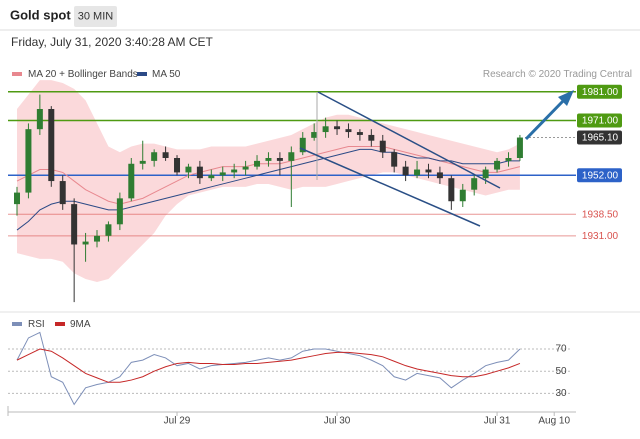 This screenshot has height=439, width=640. I want to click on channel-lower, so click(390, 187).